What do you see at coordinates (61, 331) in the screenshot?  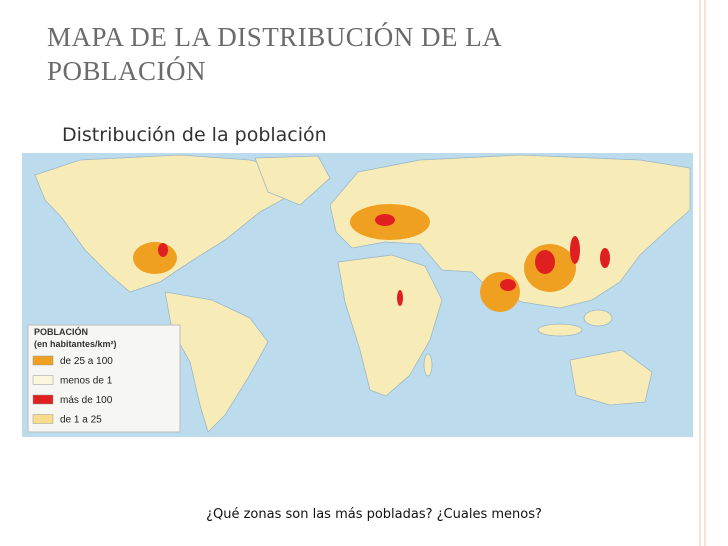 I see `legend-title: POBLACIÓN` at bounding box center [61, 331].